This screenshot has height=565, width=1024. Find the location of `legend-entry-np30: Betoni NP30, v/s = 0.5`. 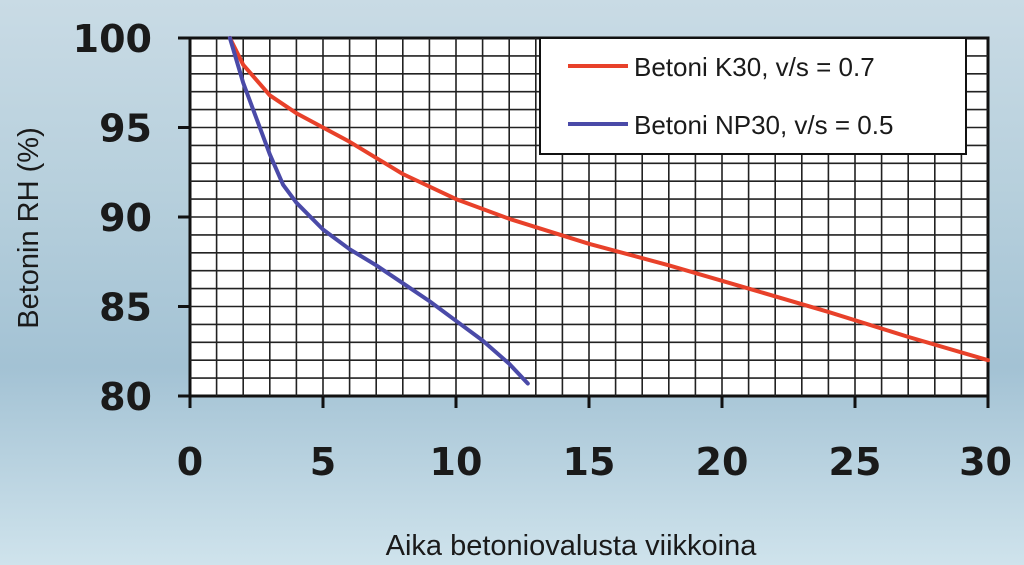

legend-entry-np30: Betoni NP30, v/s = 0.5 is located at coordinates (763, 125).